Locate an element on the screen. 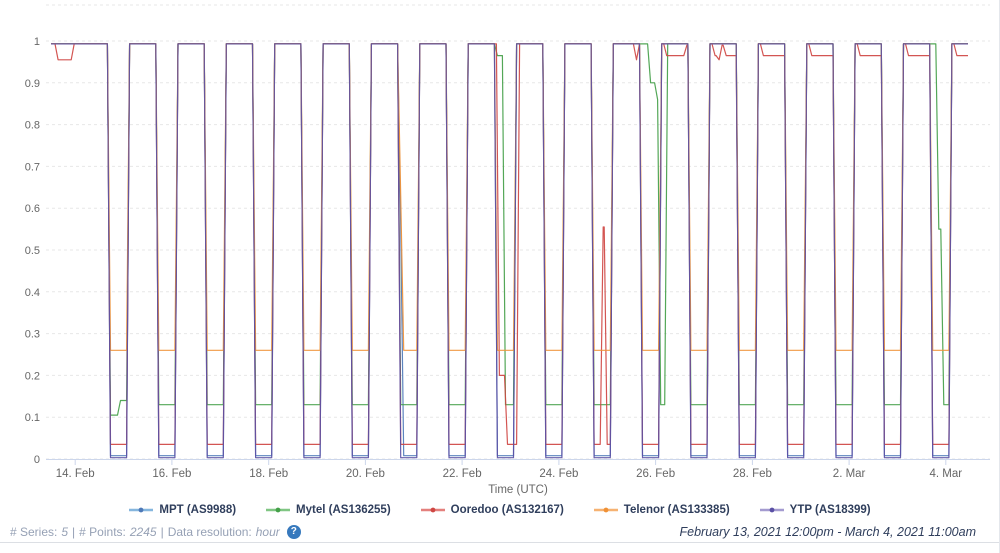  legend-label-ytp: YTP (AS18399) is located at coordinates (830, 510).